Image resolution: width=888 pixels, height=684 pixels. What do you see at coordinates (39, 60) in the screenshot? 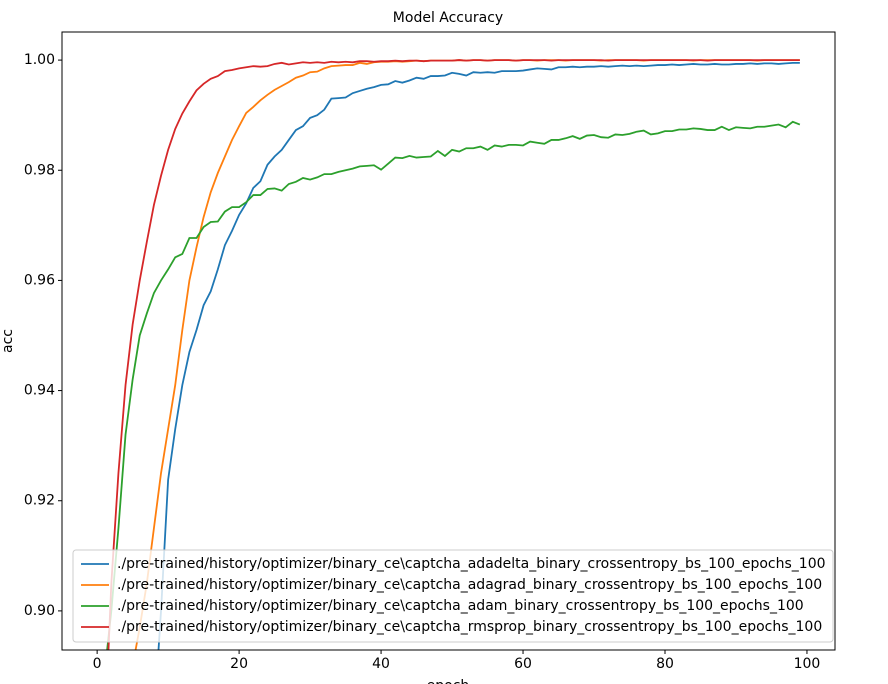
I see `y-tick-label: 1.00` at bounding box center [39, 60].